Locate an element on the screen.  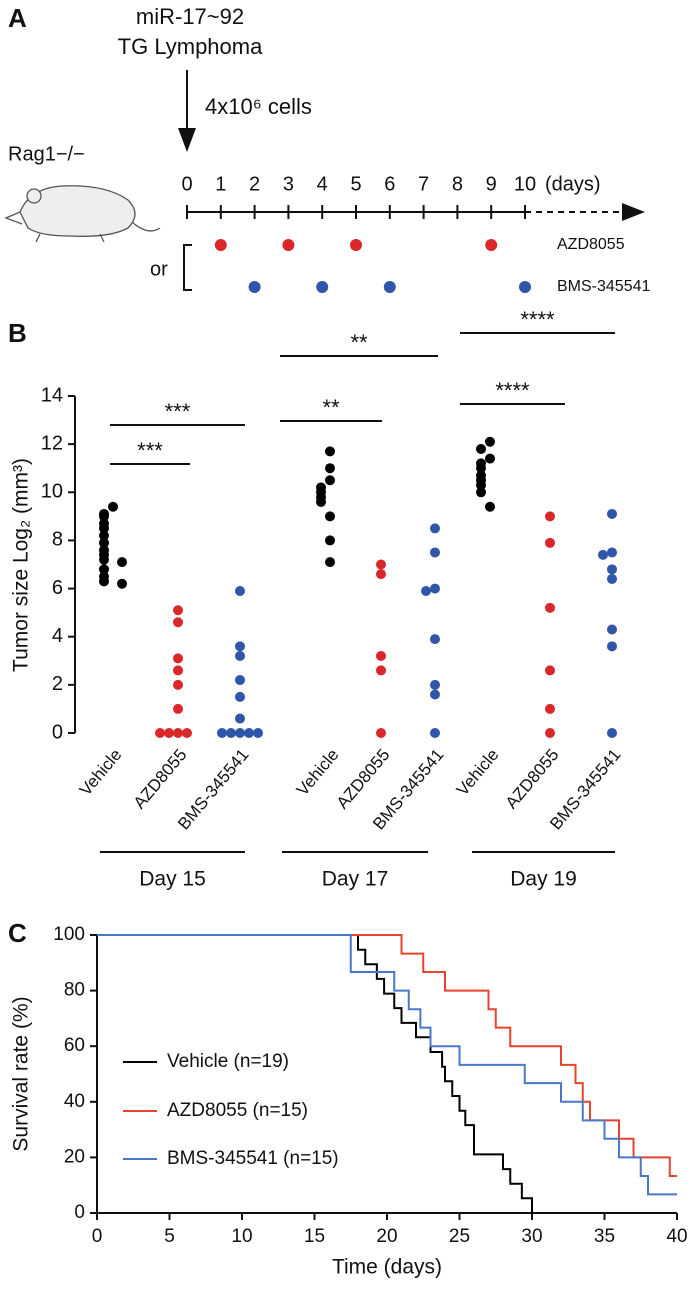
panel-label: B is located at coordinates (17, 333).